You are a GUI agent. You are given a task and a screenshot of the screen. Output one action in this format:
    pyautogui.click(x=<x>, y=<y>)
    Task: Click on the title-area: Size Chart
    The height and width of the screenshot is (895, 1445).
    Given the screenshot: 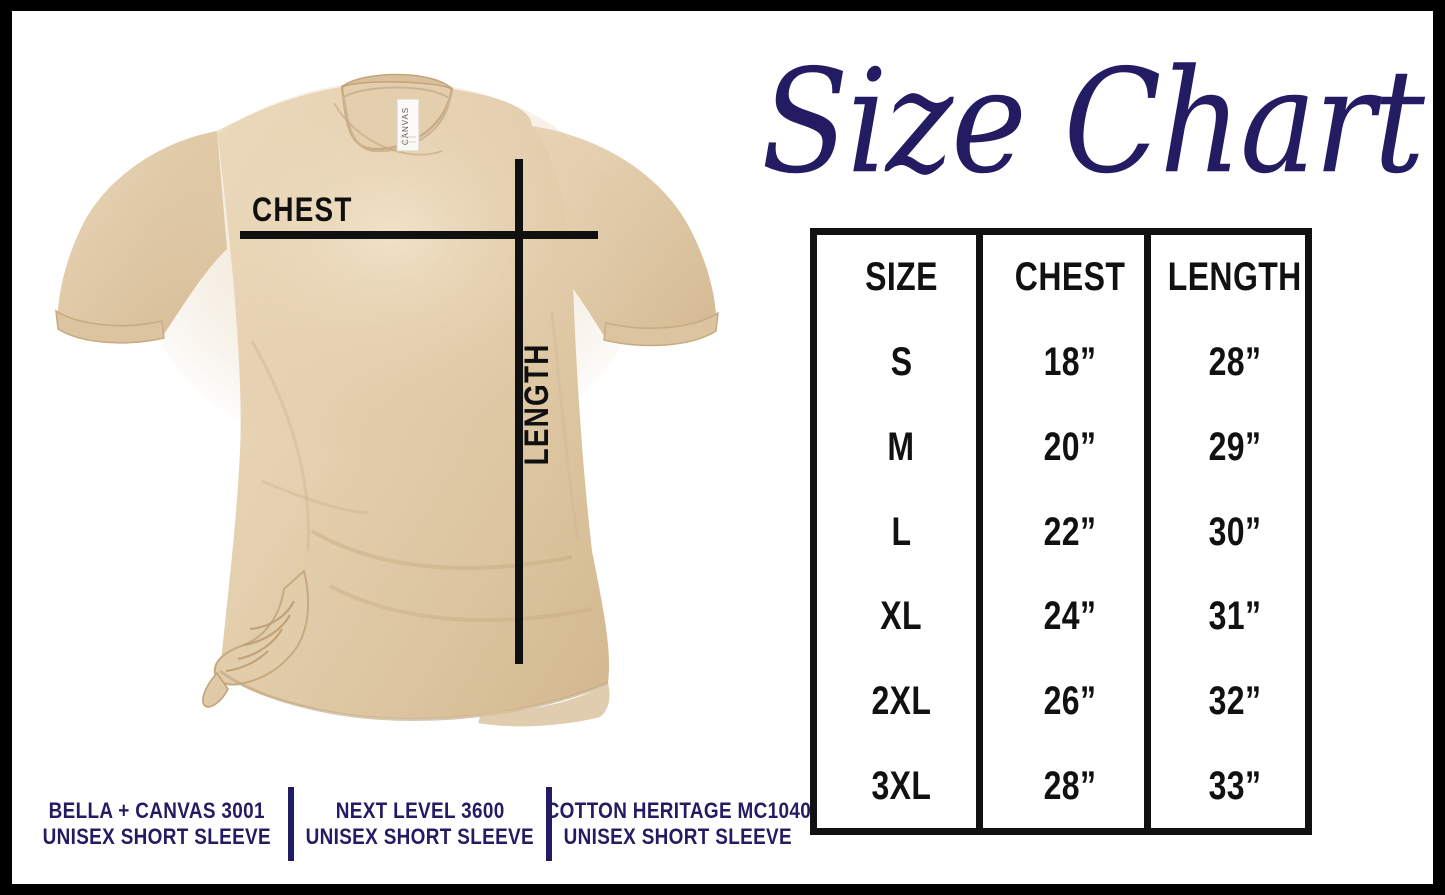 What is the action you would take?
    pyautogui.click(x=1090, y=127)
    